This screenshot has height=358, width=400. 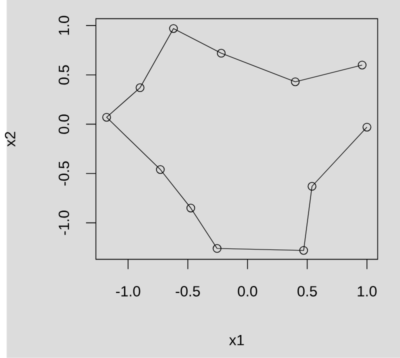 I want to click on y-tick-label: -1.0, so click(x=64, y=222).